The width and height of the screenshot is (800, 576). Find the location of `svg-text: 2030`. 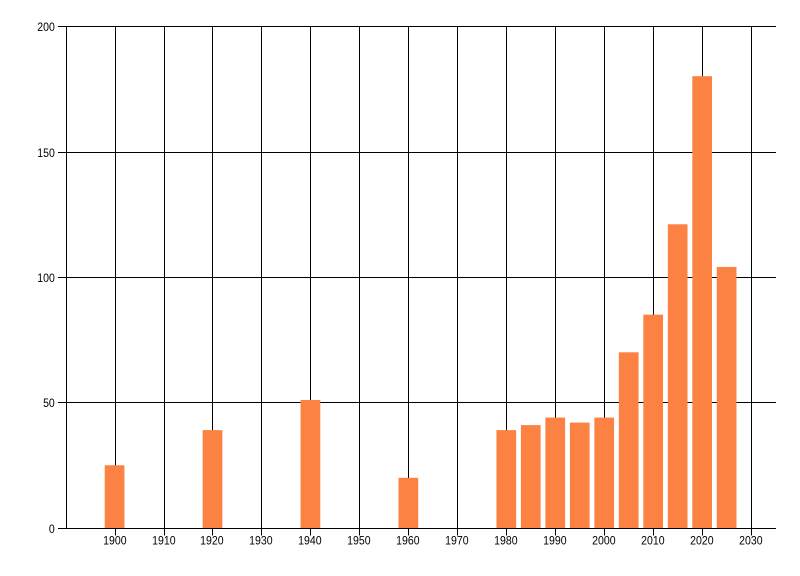

svg-text: 2030 is located at coordinates (750, 541).